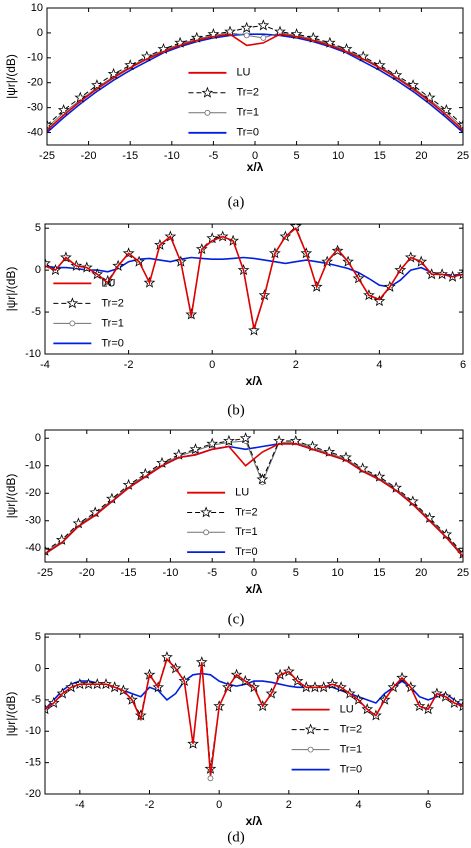 The image size is (471, 848). What do you see at coordinates (289, 805) in the screenshot?
I see `x-tick-label: 2` at bounding box center [289, 805].